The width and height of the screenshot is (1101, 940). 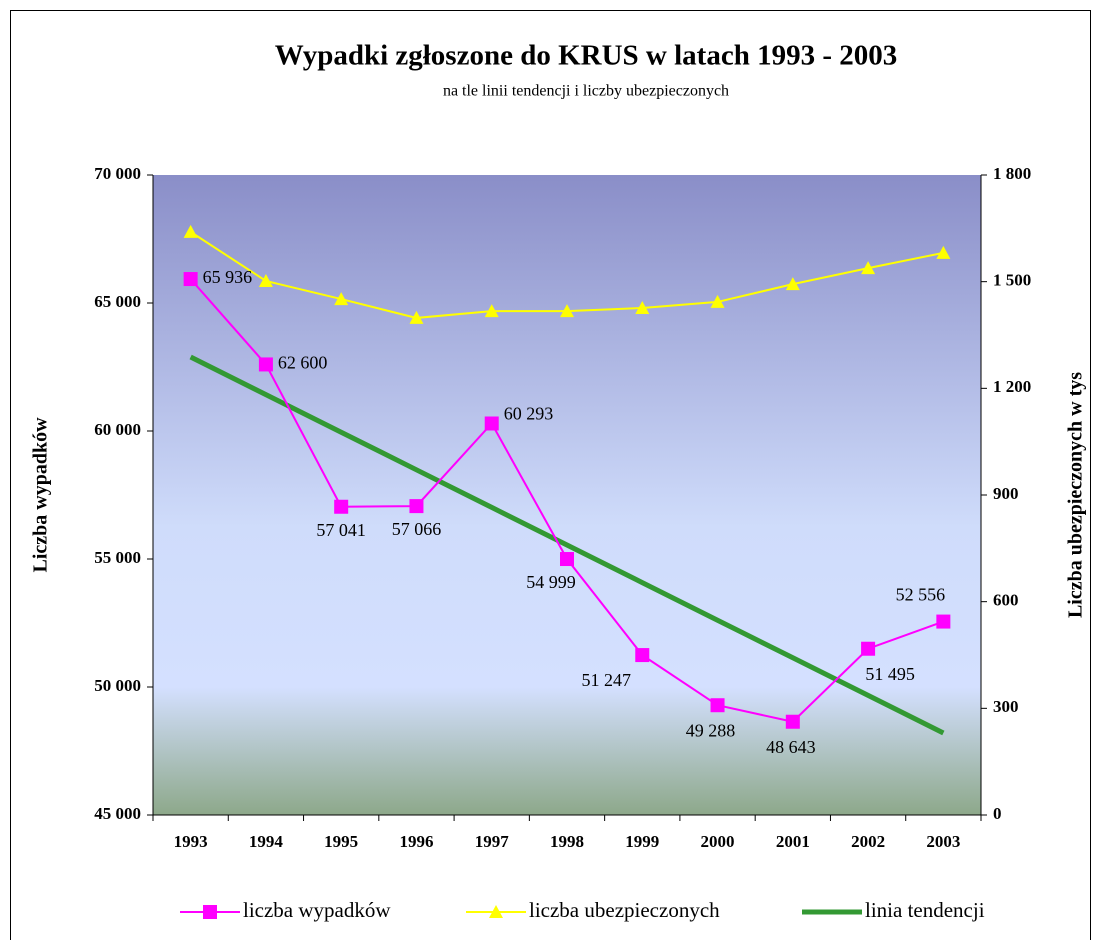 I want to click on legend-item: liczba wypadków, so click(x=285, y=910).